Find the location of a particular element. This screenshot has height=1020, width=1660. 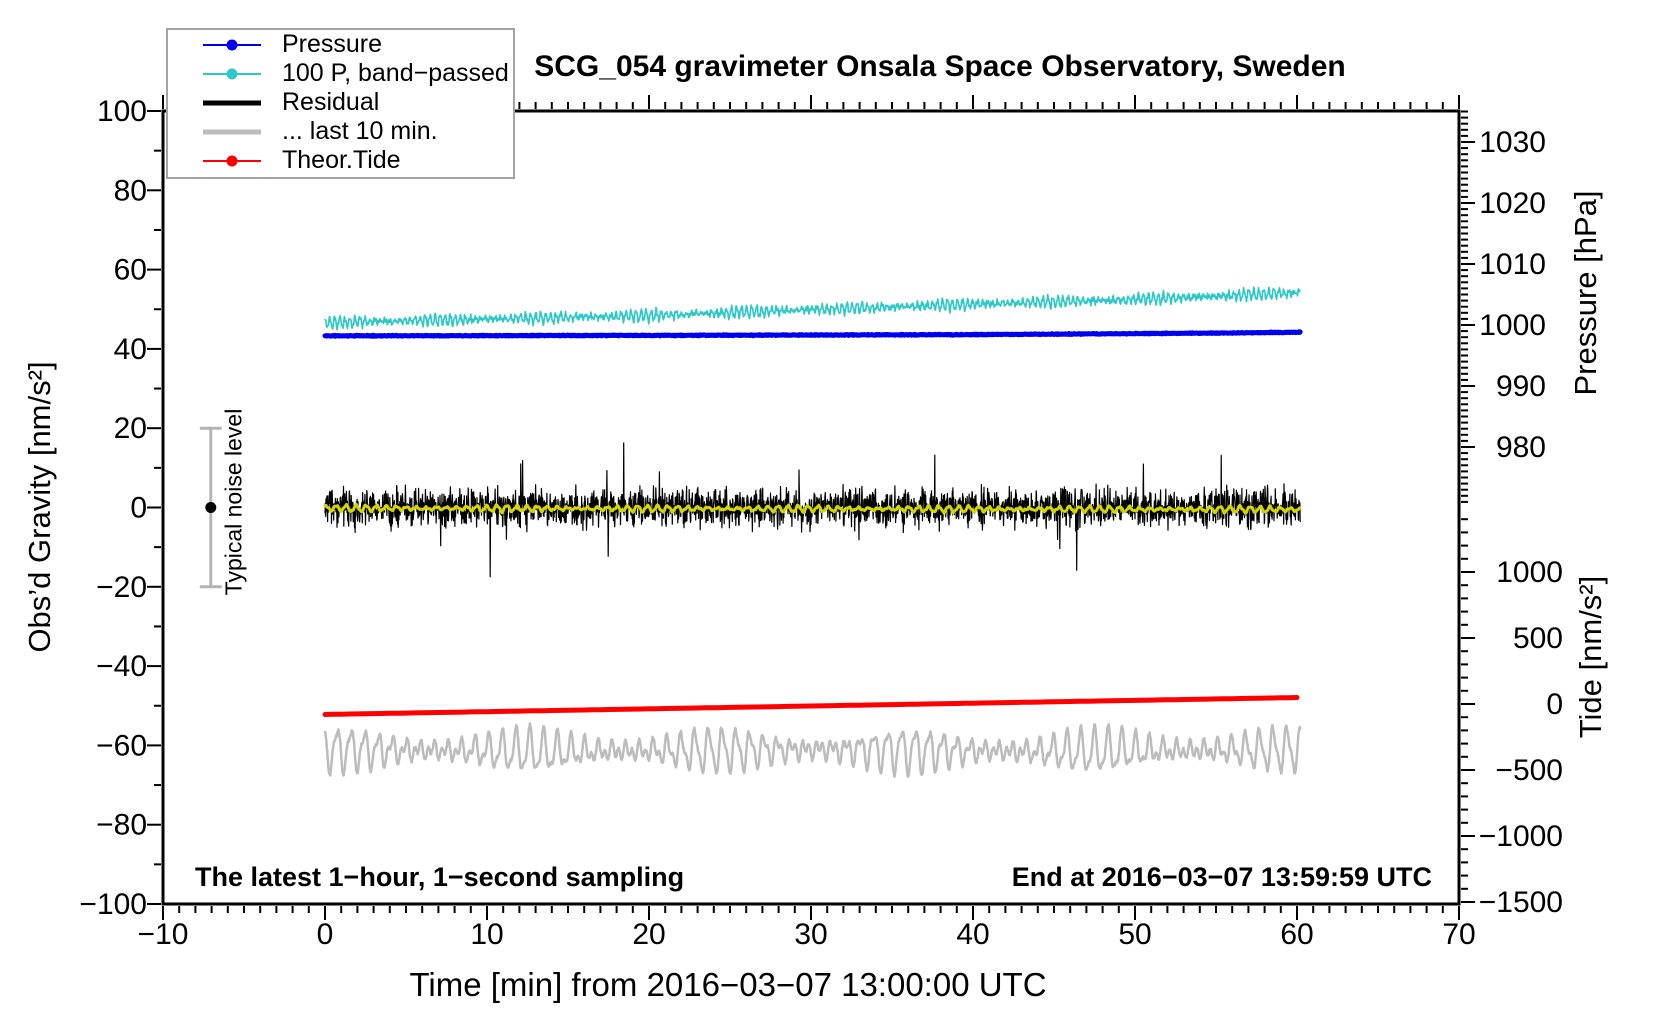

x-tick-label: 60 is located at coordinates (1296, 934).